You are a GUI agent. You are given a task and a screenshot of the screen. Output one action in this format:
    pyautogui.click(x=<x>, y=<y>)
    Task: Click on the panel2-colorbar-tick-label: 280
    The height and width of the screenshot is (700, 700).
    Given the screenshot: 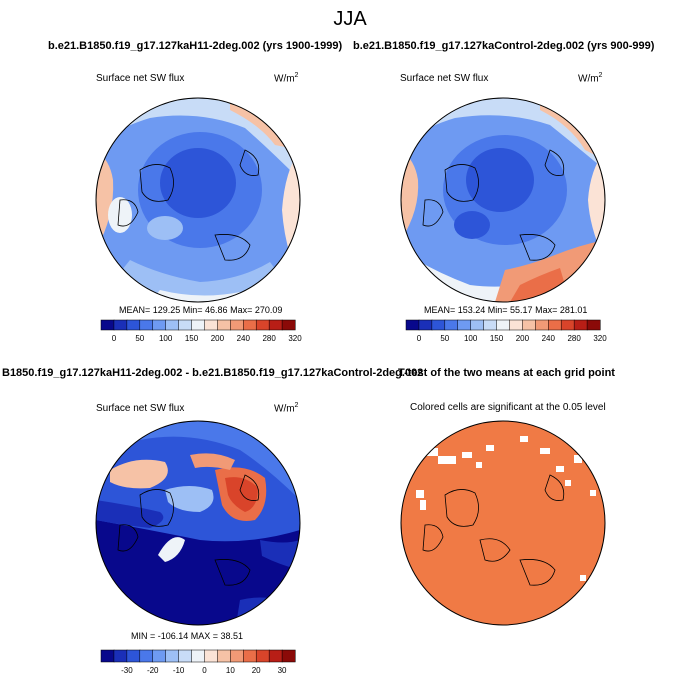 What is the action you would take?
    pyautogui.click(x=574, y=338)
    